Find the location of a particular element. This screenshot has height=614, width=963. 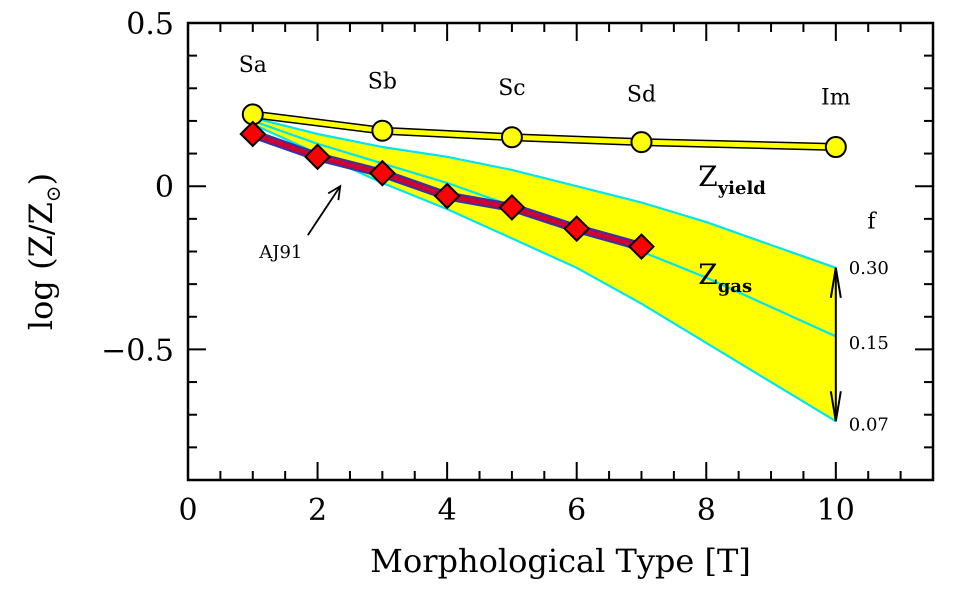

z-gas-label: Zgas is located at coordinates (725, 277).